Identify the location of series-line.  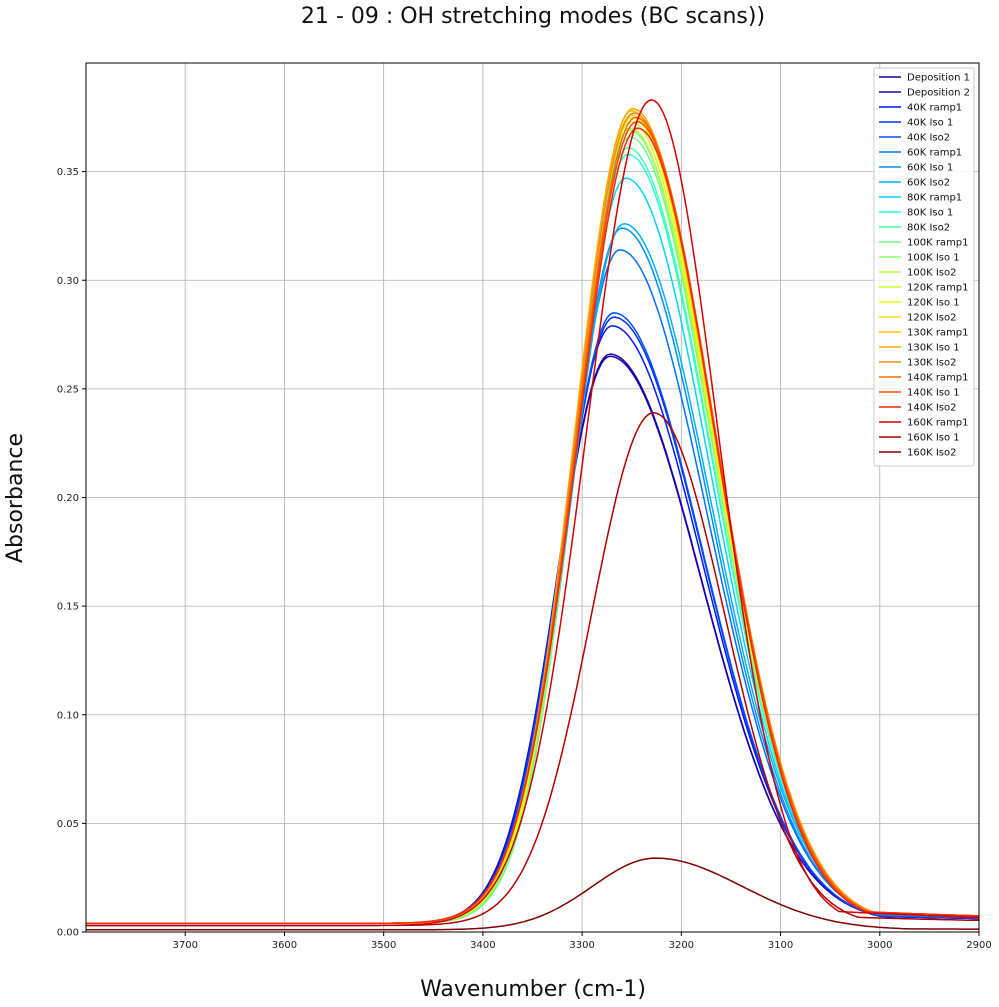
(532, 894).